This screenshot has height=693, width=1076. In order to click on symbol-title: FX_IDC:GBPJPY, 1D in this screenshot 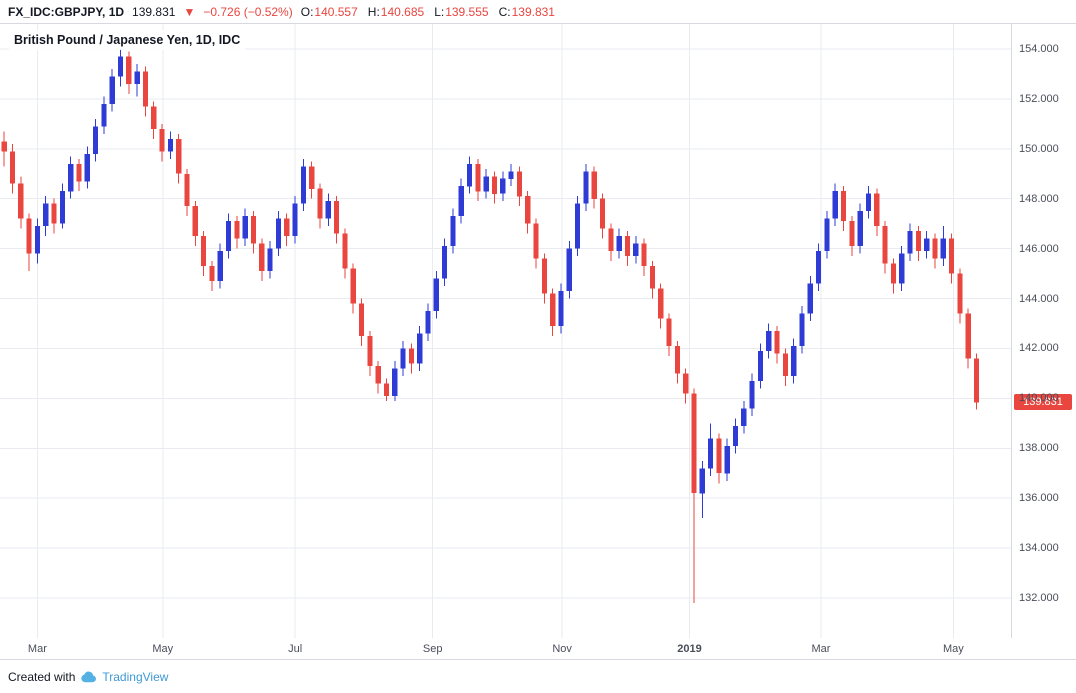, I will do `click(66, 11)`.